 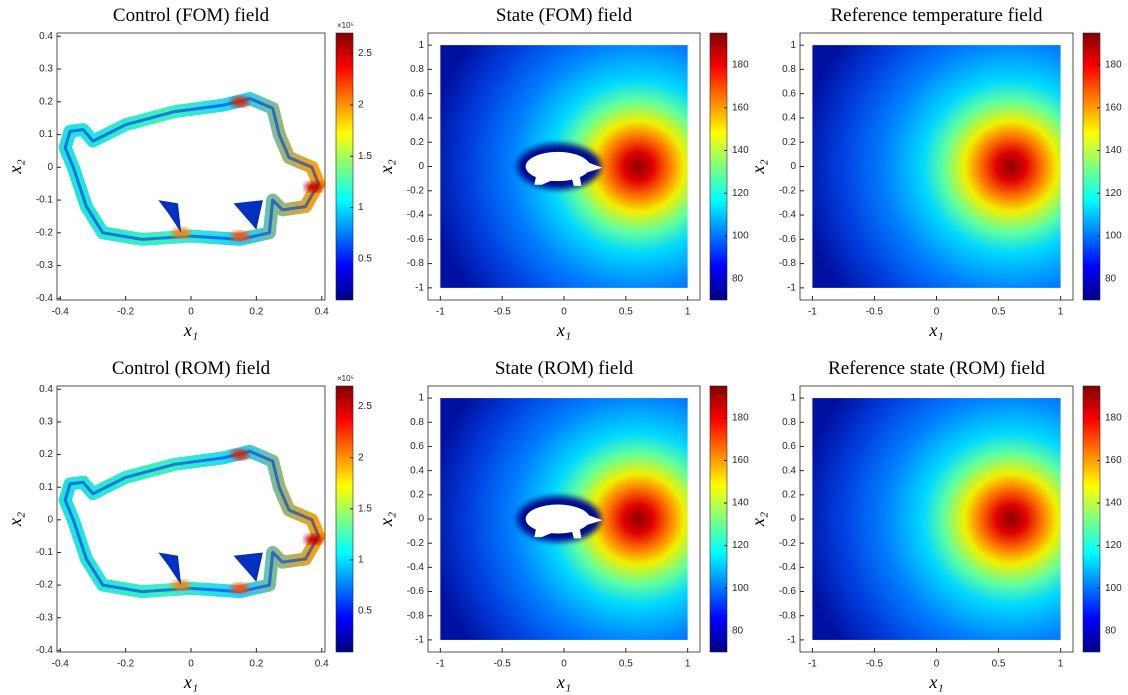 I want to click on x-tick-label: -0.4, so click(x=61, y=312).